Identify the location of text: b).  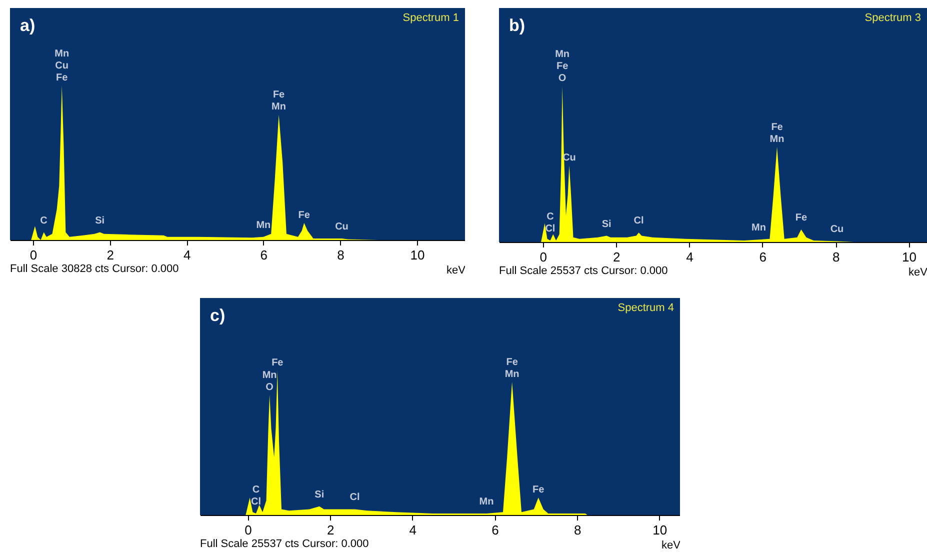
(517, 26).